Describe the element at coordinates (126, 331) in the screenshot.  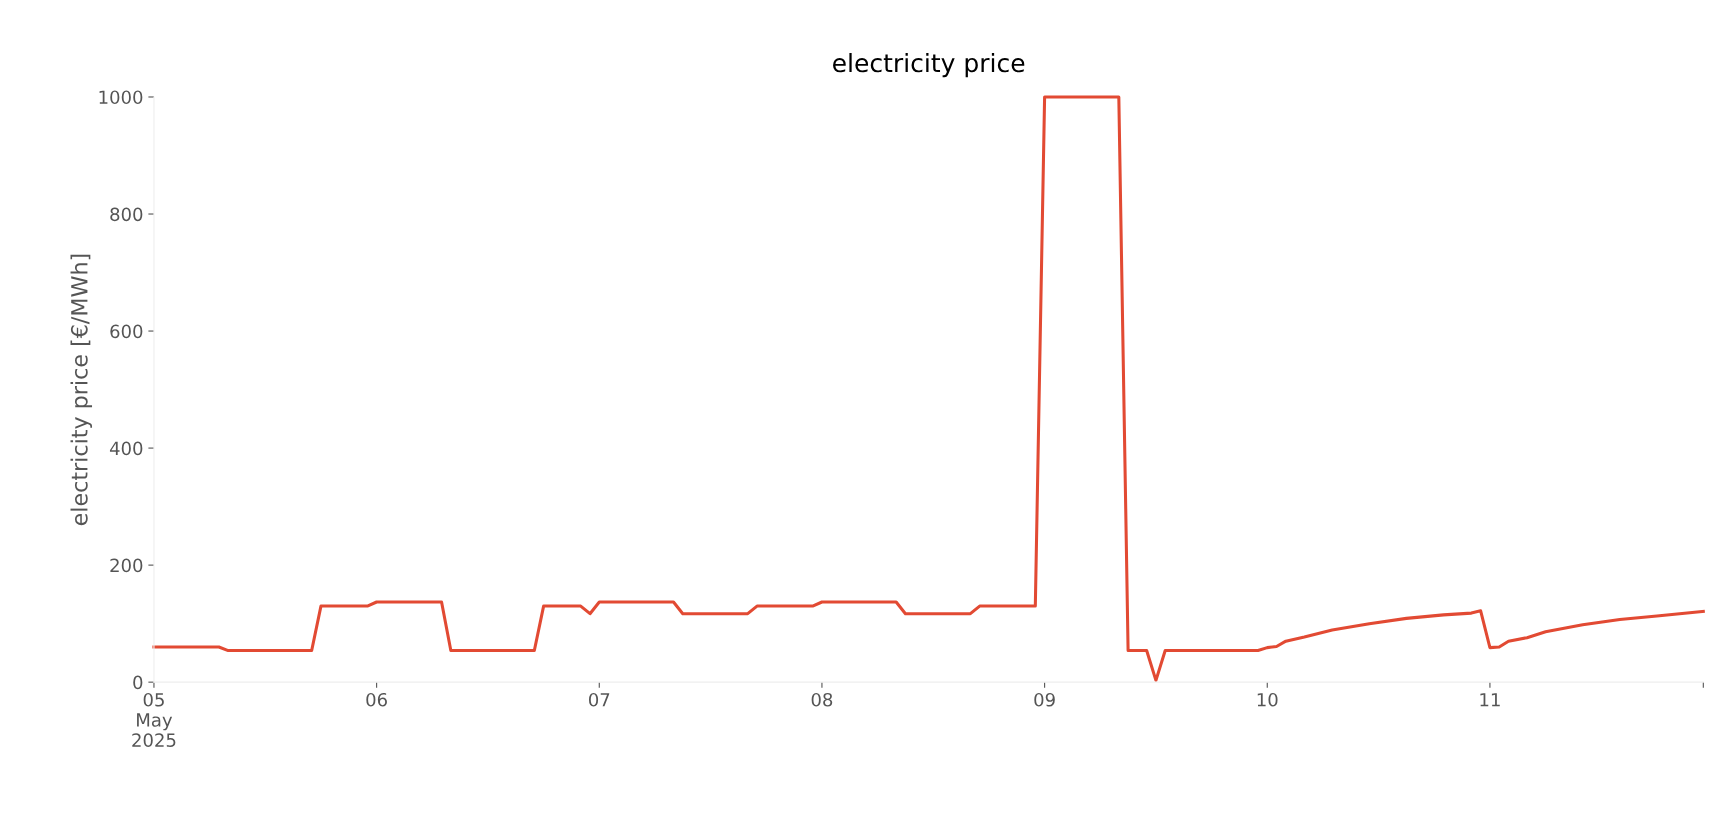
I see `y-tick-label: 600` at that location.